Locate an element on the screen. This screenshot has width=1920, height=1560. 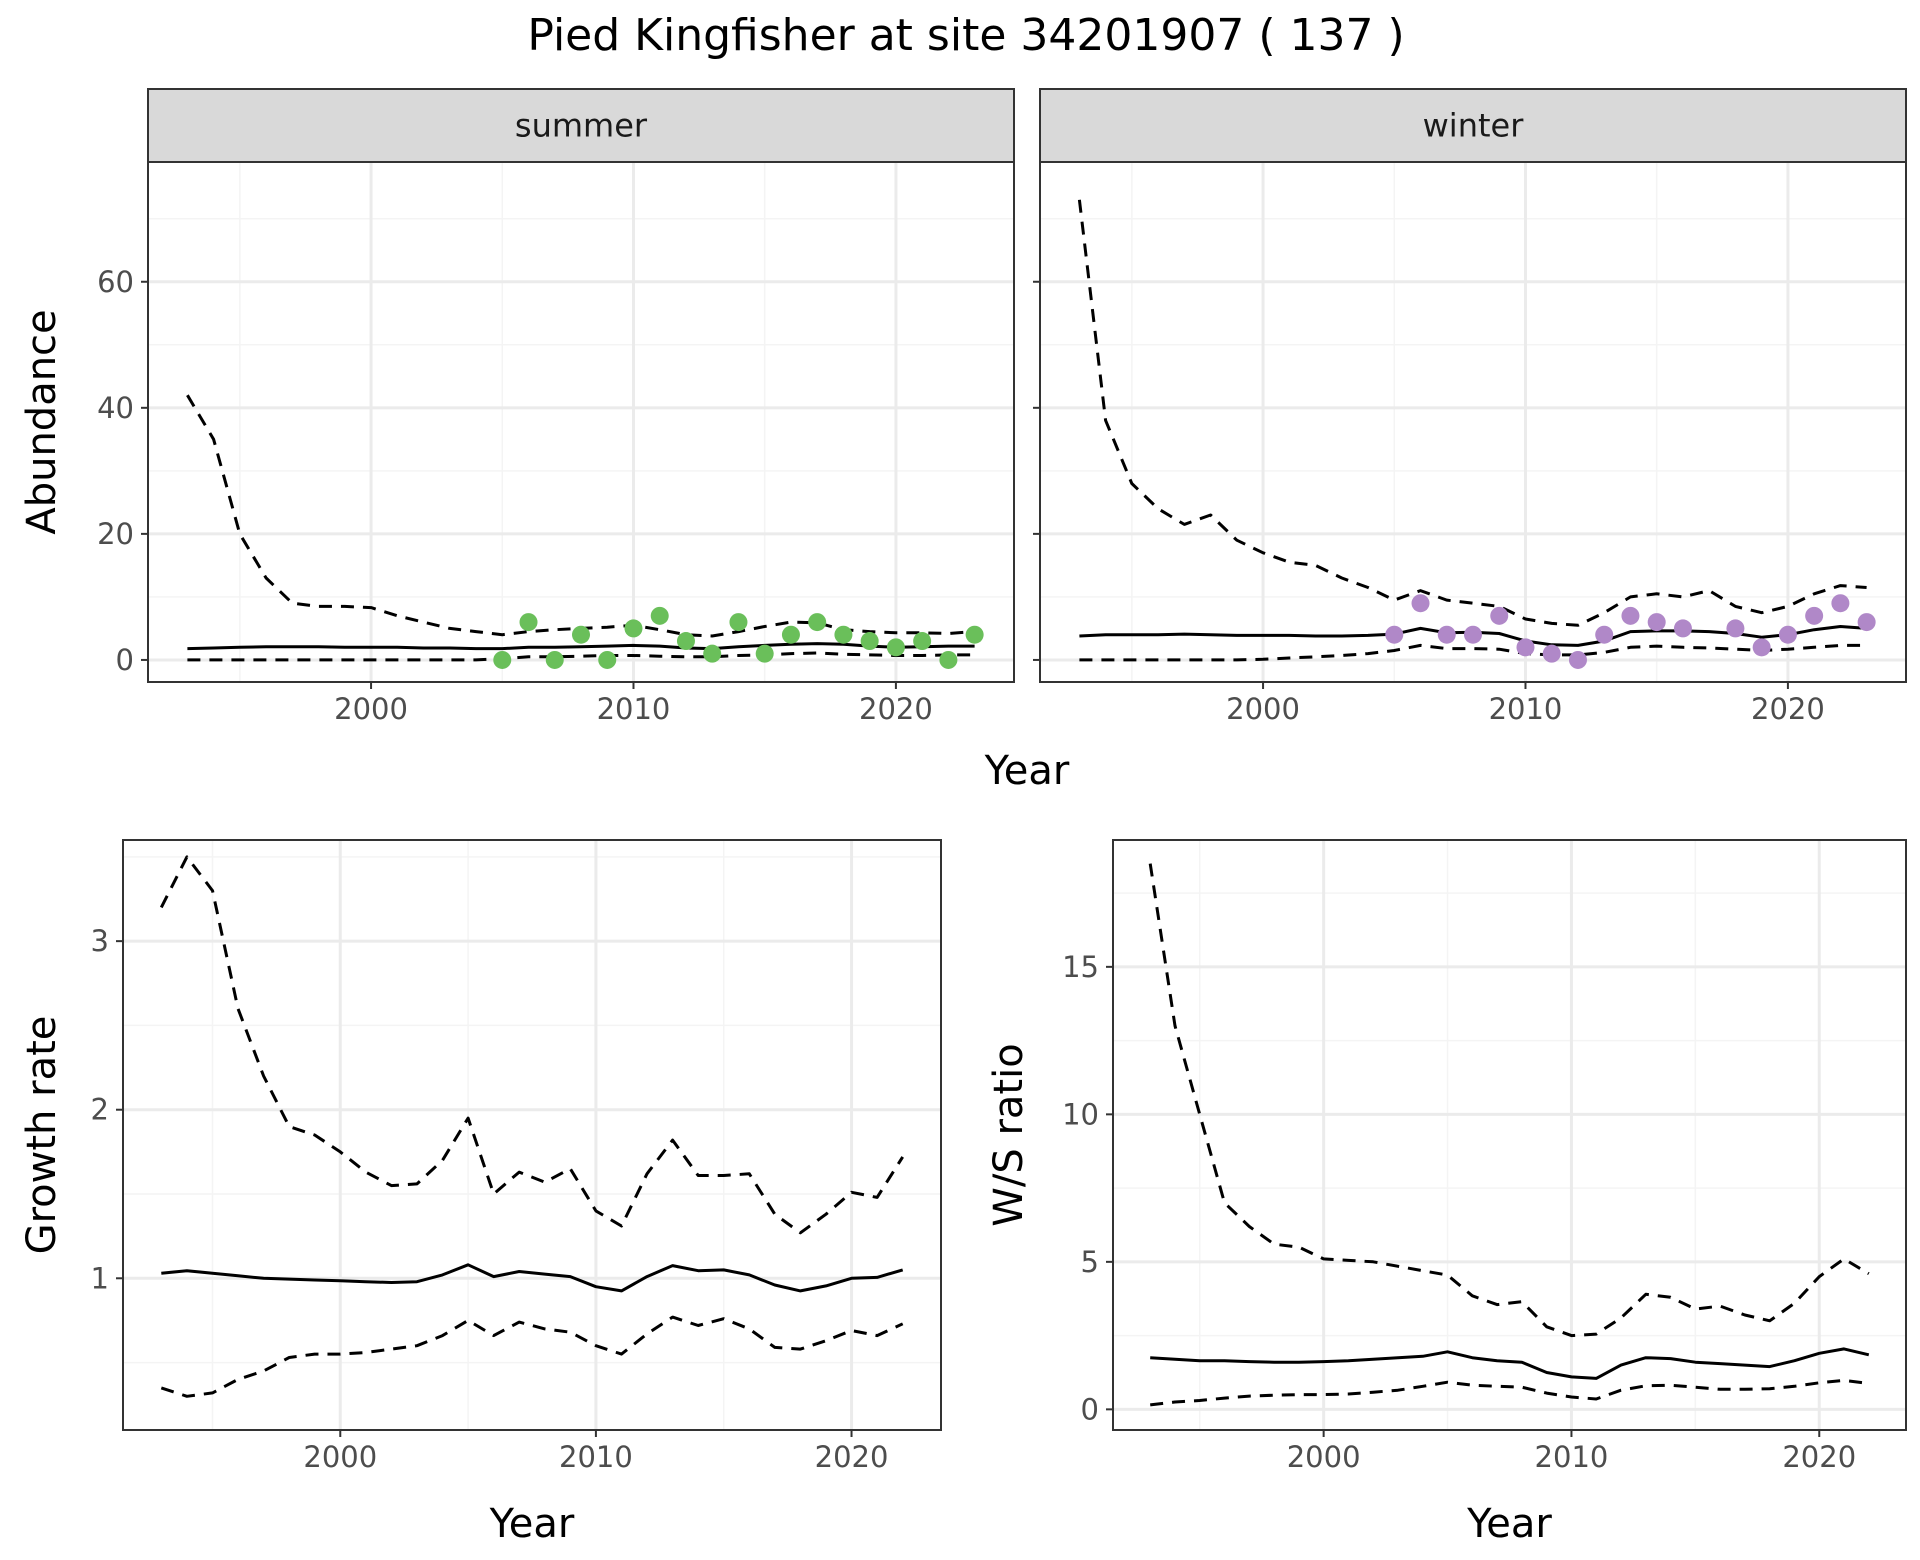
y-axis-label-top: Abundance is located at coordinates (42, 421).